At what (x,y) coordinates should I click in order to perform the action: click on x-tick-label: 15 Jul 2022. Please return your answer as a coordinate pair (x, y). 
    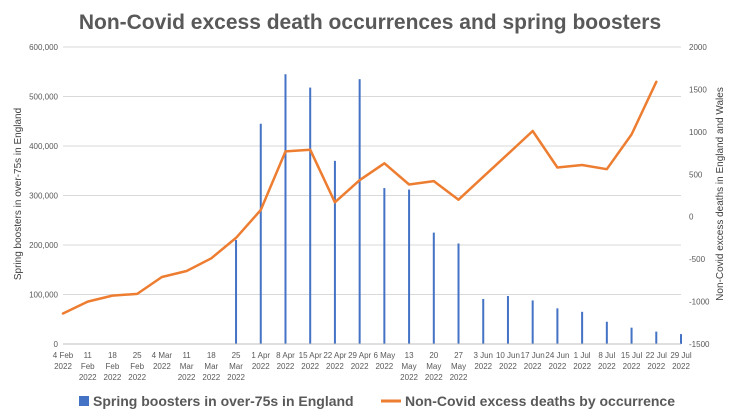
    Looking at the image, I should click on (632, 361).